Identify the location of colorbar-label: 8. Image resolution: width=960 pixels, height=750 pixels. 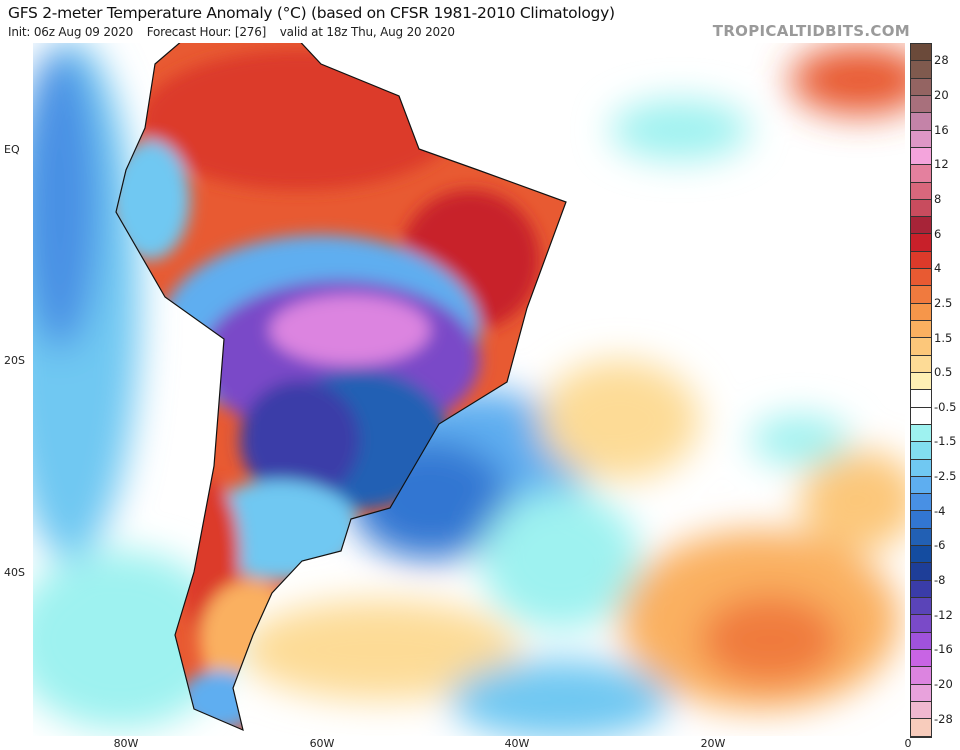
(938, 198).